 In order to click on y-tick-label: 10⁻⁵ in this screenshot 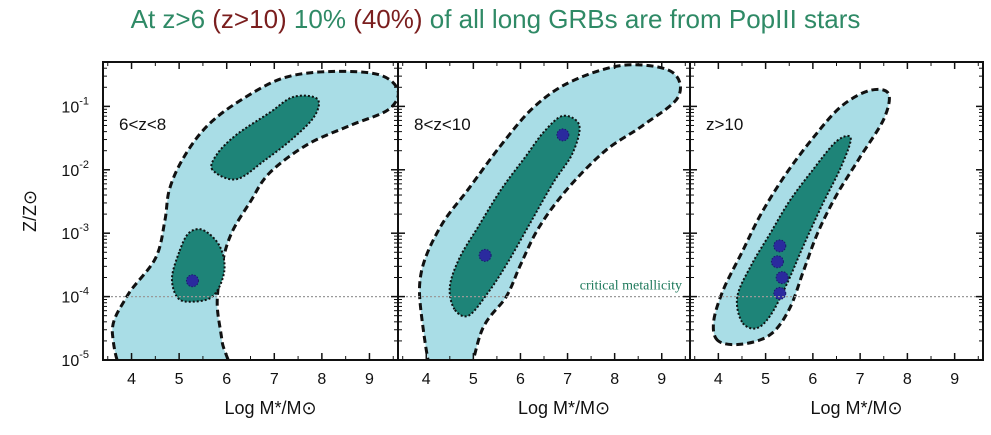, I will do `click(75, 359)`.